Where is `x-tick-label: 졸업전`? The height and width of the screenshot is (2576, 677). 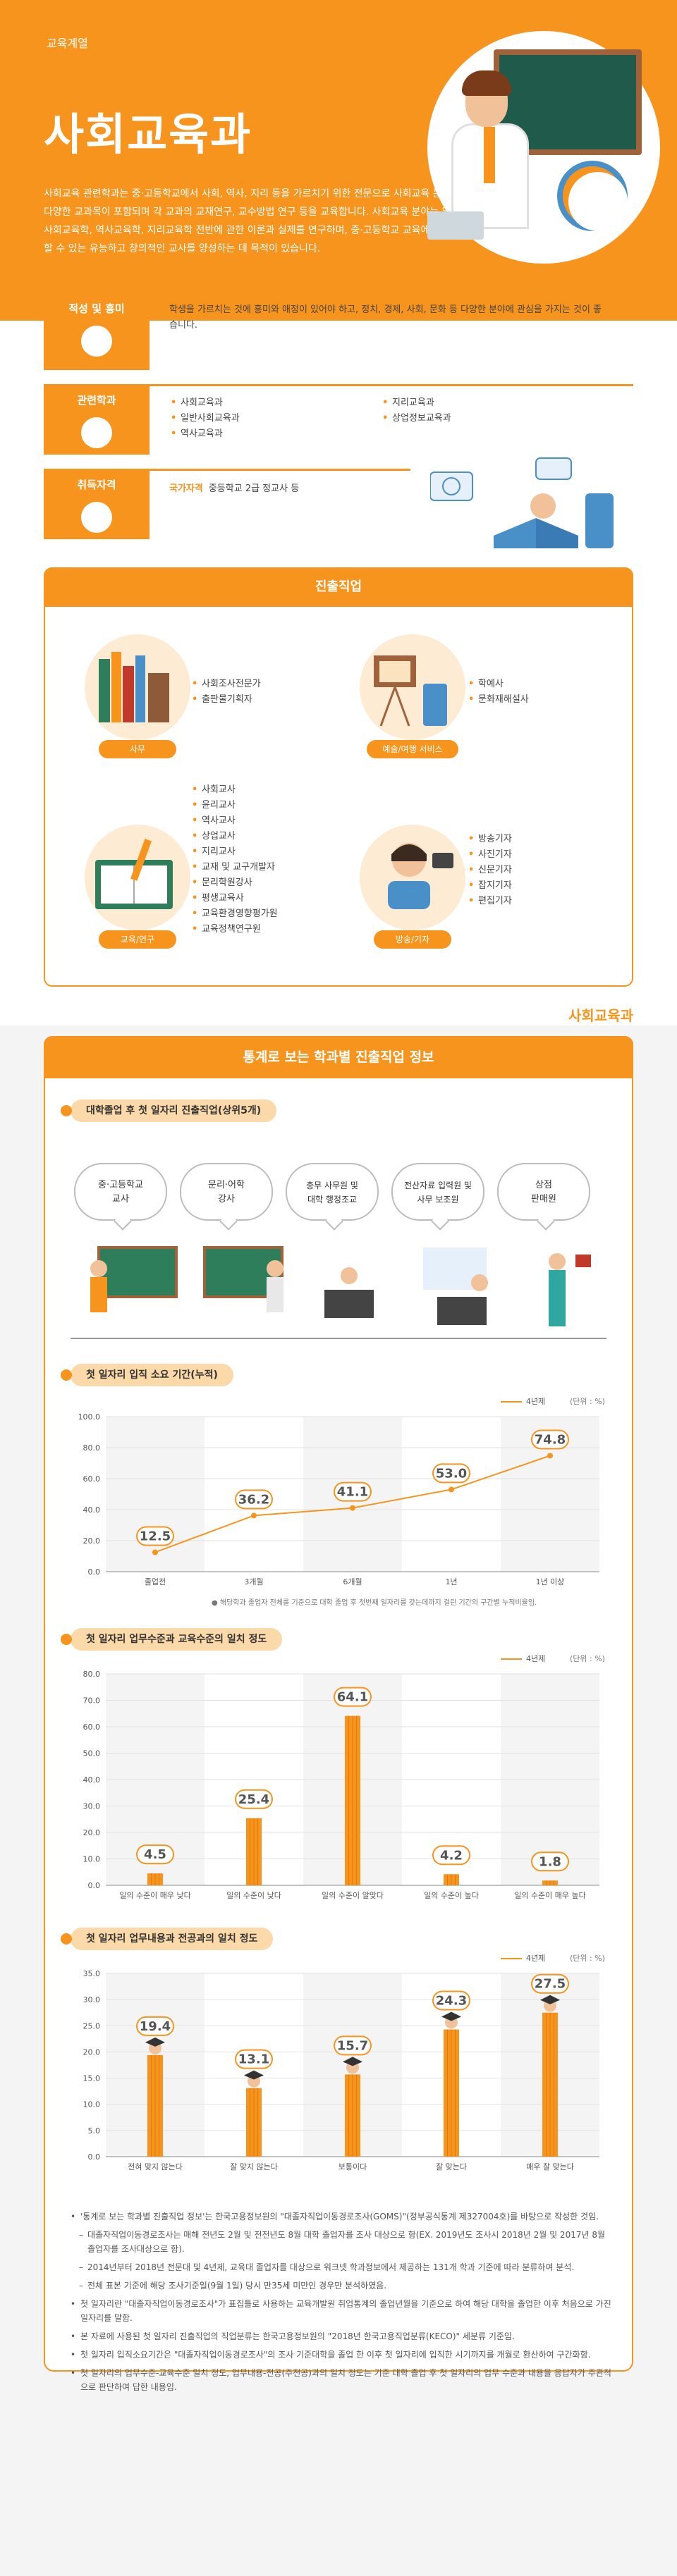 x-tick-label: 졸업전 is located at coordinates (155, 1581).